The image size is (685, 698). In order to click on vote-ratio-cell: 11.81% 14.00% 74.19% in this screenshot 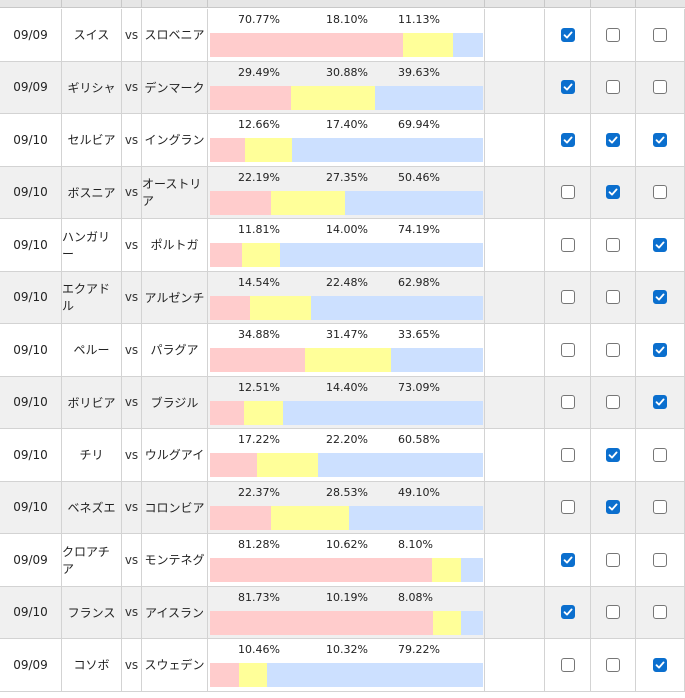, I will do `click(345, 245)`.